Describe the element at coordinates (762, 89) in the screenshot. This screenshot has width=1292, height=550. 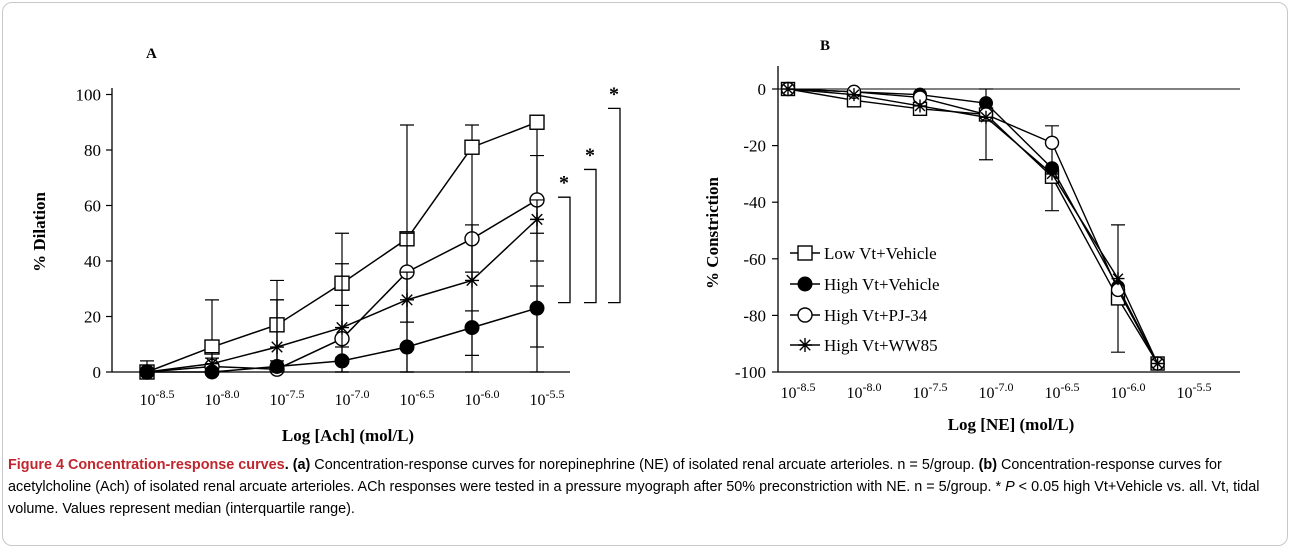
I see `panel-b-y-tick-label: 0` at that location.